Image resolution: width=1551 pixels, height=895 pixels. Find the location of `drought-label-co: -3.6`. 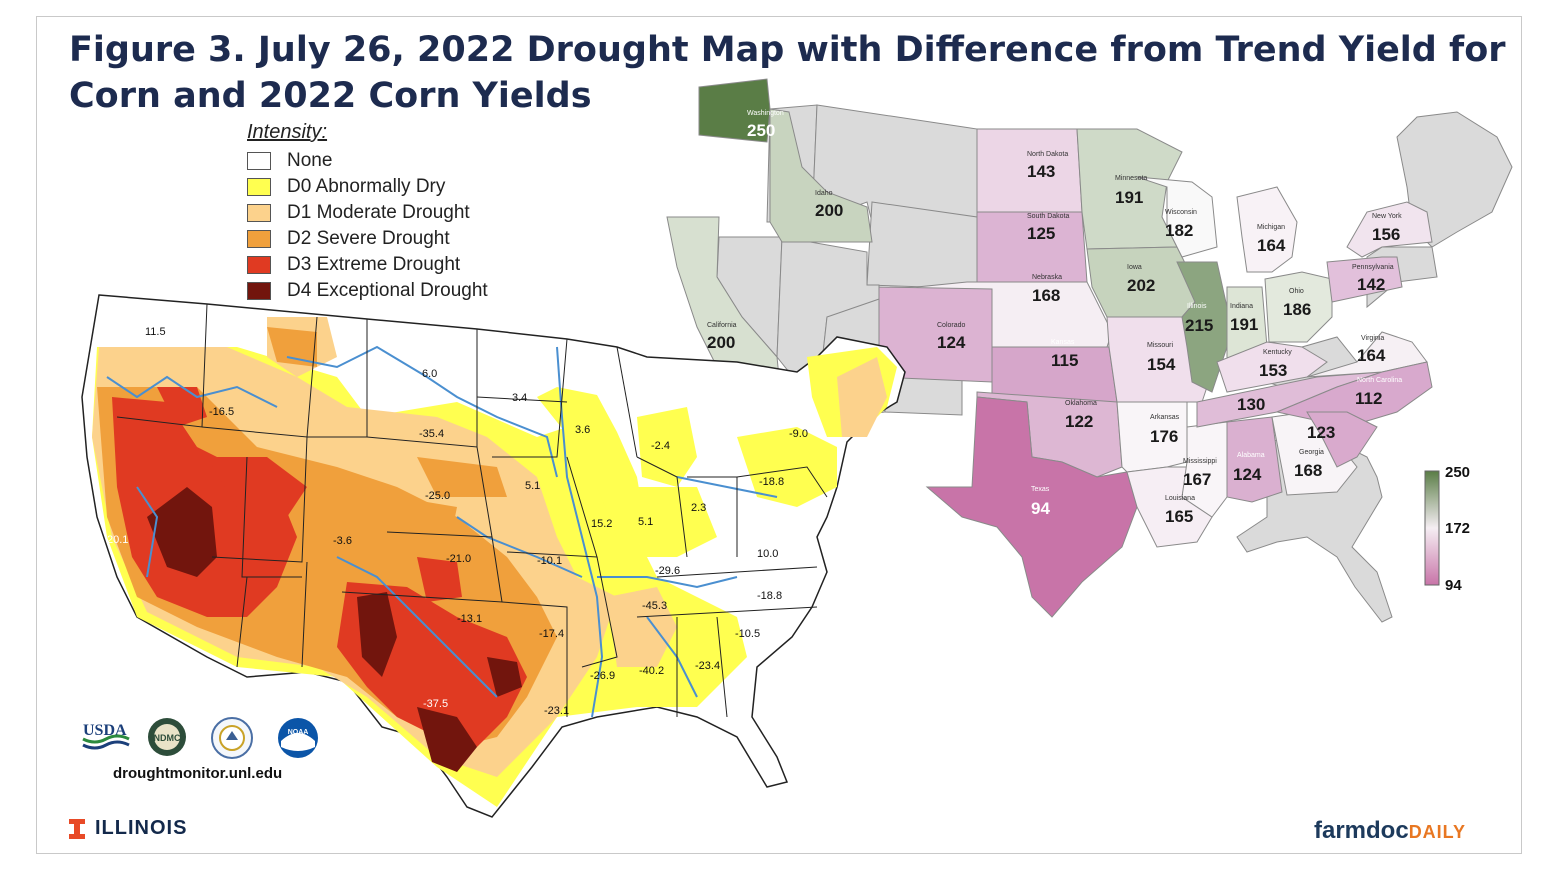

drought-label-co: -3.6 is located at coordinates (342, 541).